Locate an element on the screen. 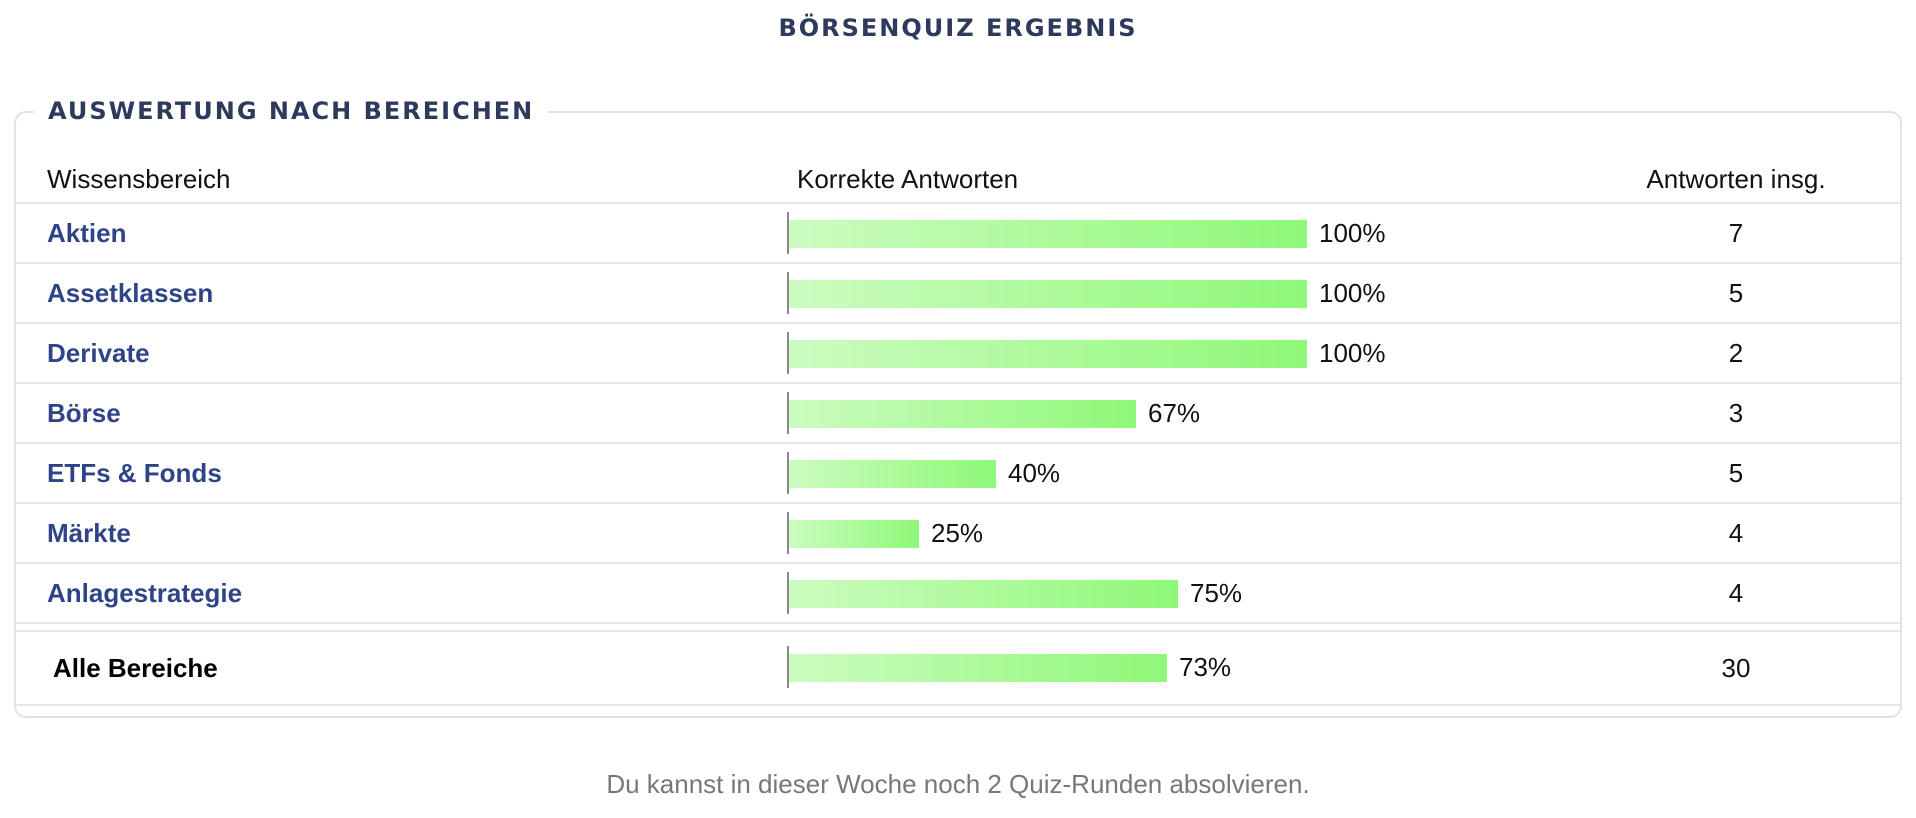  table-row: Aktien 100% 7 is located at coordinates (958, 234).